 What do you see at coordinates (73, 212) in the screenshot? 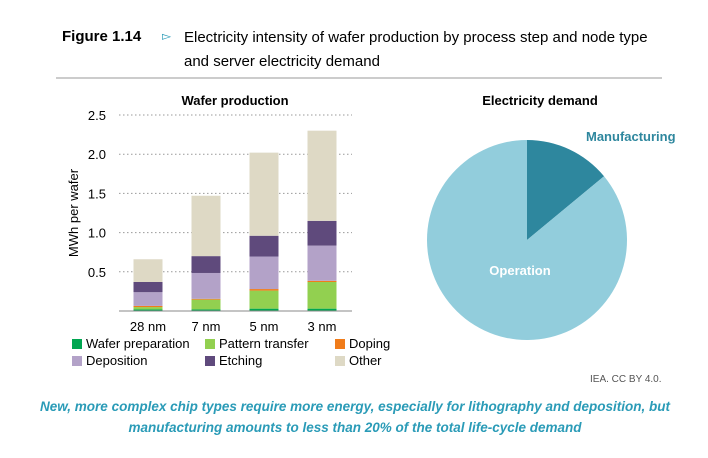
I see `y-axis-label: MWh per wafer` at bounding box center [73, 212].